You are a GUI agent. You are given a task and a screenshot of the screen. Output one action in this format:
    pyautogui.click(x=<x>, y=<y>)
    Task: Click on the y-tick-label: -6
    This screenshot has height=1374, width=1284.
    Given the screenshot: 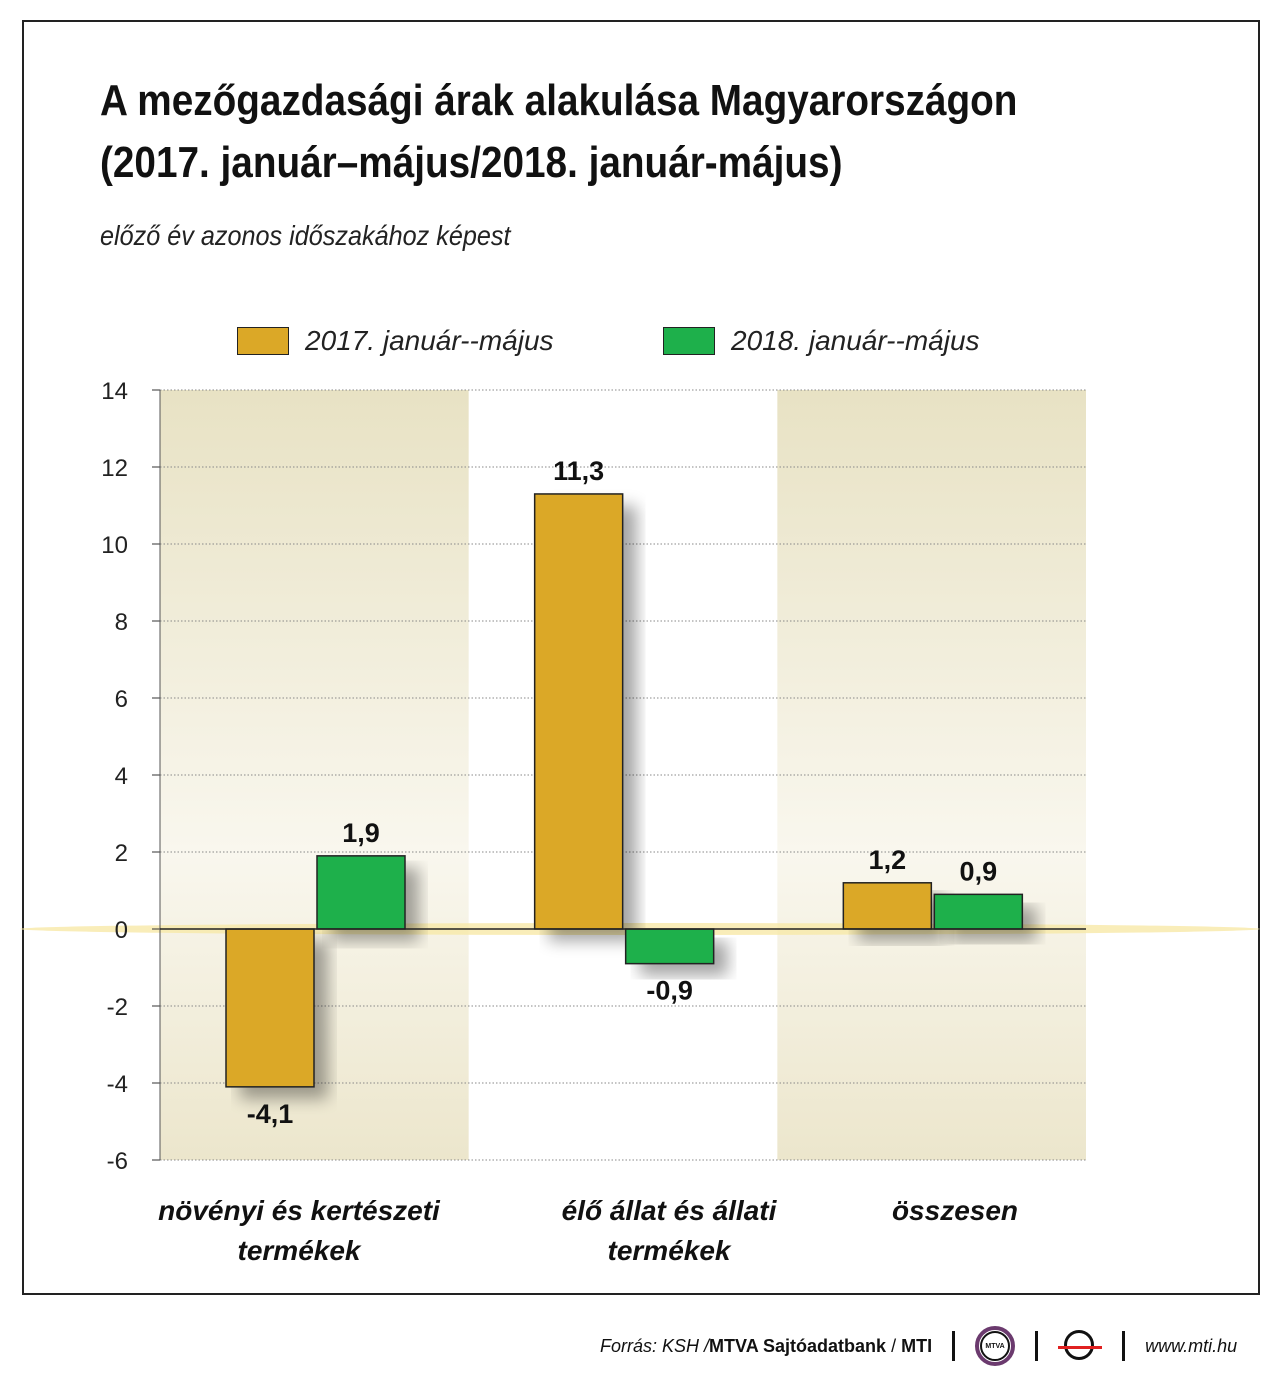 What is the action you would take?
    pyautogui.click(x=117, y=1161)
    